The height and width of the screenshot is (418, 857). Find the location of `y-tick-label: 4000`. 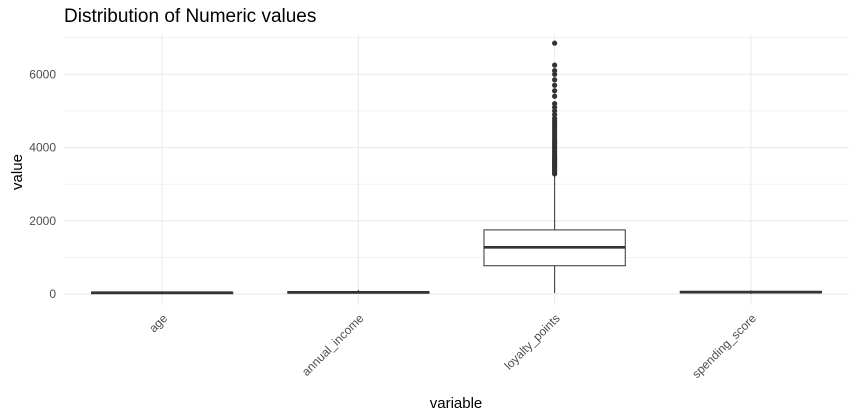

y-tick-label: 4000 is located at coordinates (42, 148).